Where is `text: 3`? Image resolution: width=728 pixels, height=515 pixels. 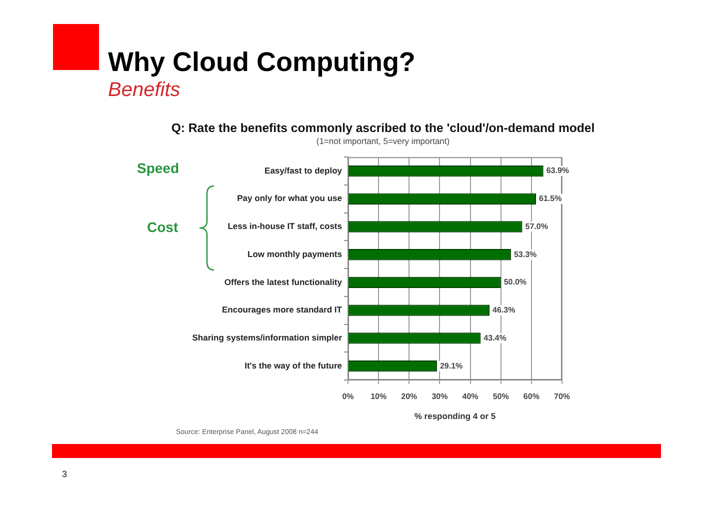
text: 3 is located at coordinates (65, 474).